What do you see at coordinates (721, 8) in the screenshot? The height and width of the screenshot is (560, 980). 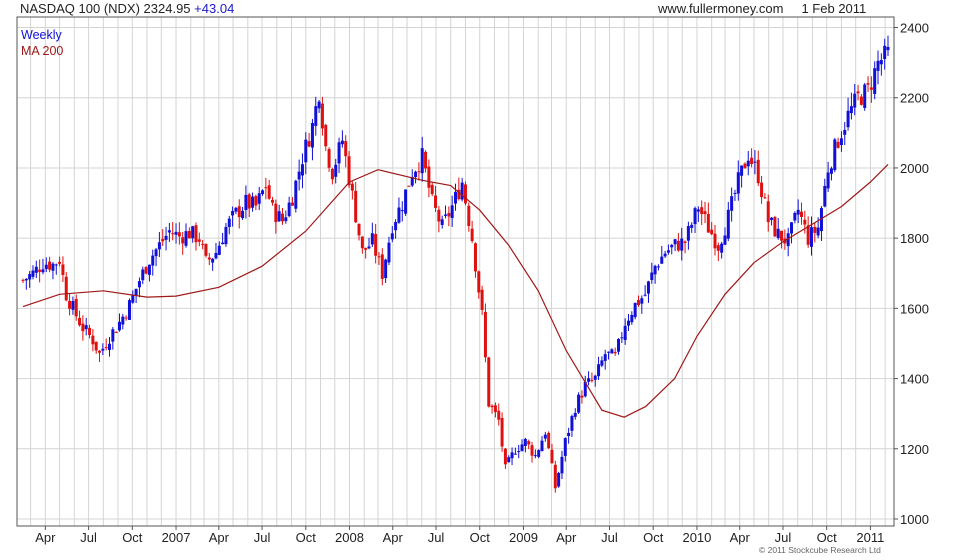 I see `source-link: www.fullermoney.com` at bounding box center [721, 8].